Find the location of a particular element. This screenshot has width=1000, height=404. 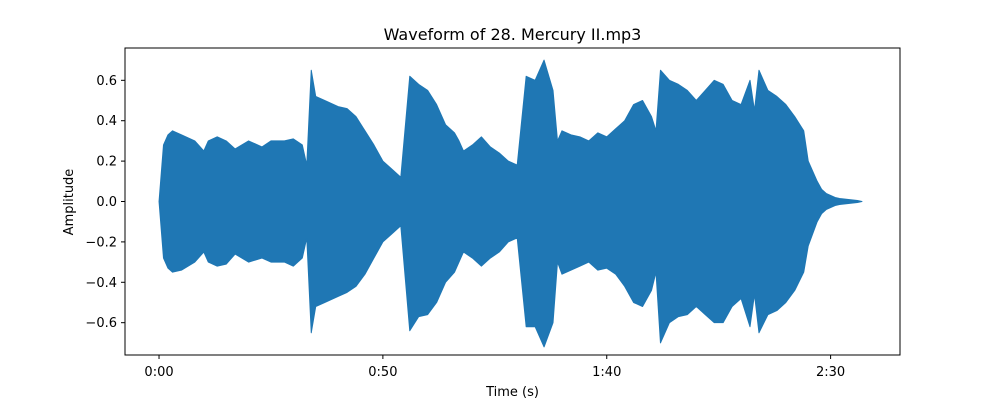

y-tick-label: 0.4 is located at coordinates (106, 121).